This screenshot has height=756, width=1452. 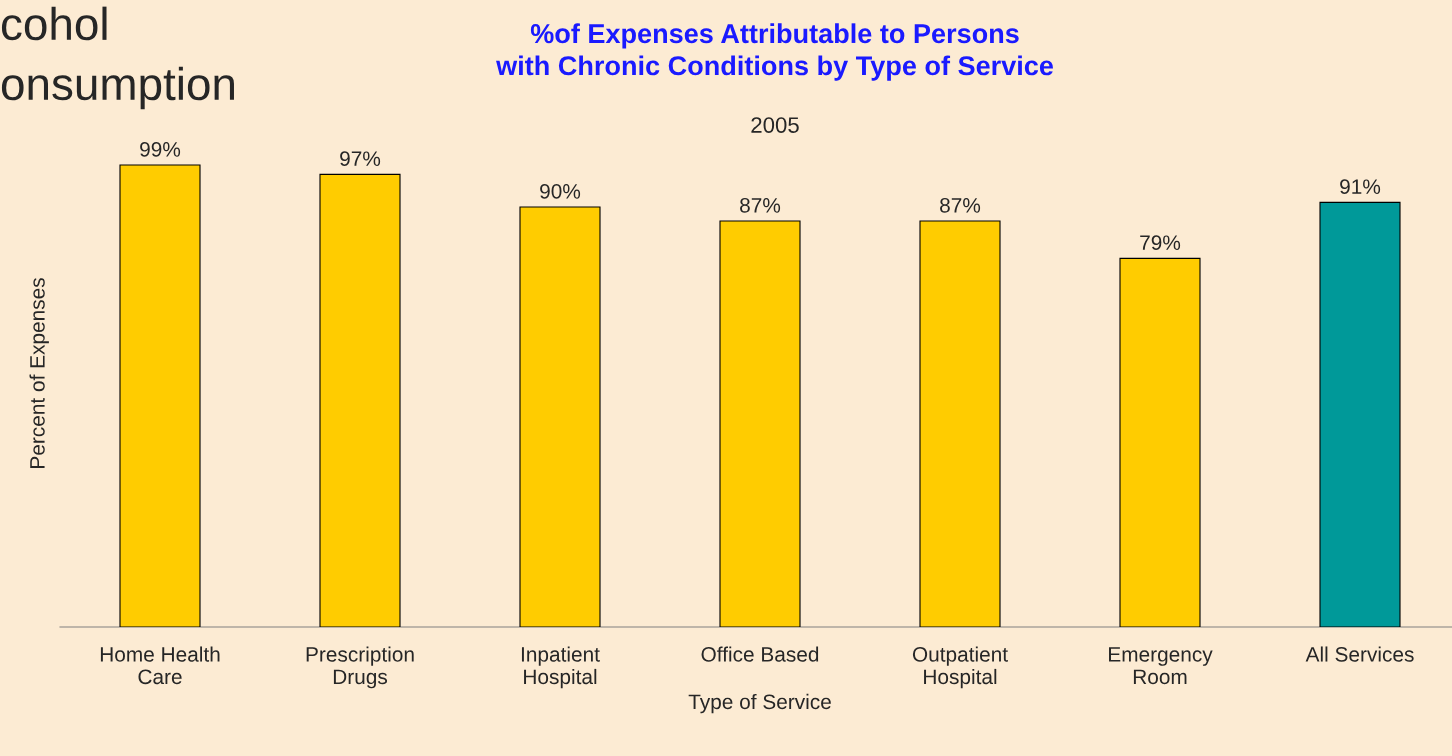 I want to click on text: onsumption, so click(x=117, y=88).